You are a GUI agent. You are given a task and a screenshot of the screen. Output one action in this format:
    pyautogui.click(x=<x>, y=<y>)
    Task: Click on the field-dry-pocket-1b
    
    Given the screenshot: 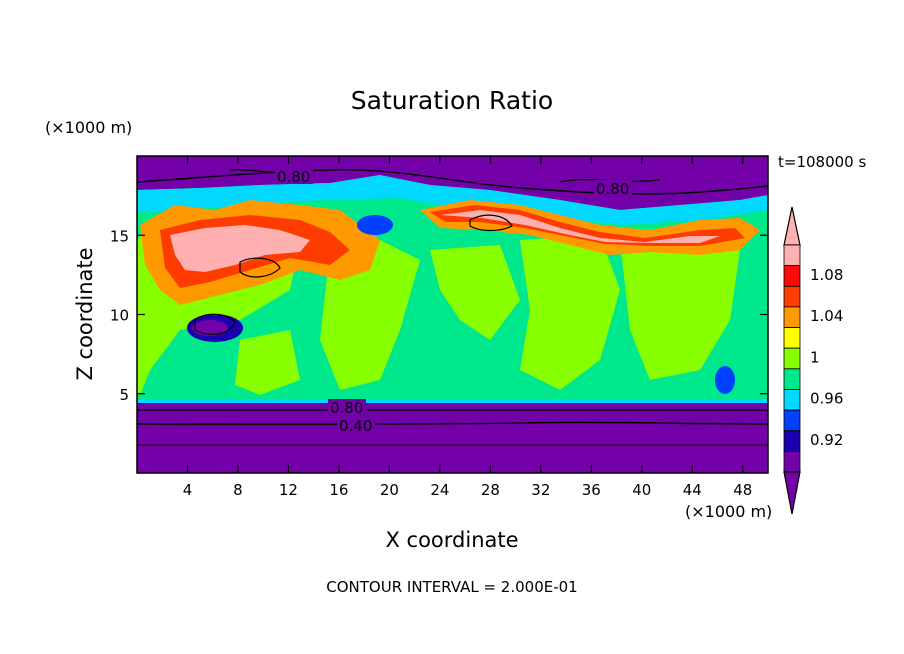 What is the action you would take?
    pyautogui.click(x=210, y=328)
    